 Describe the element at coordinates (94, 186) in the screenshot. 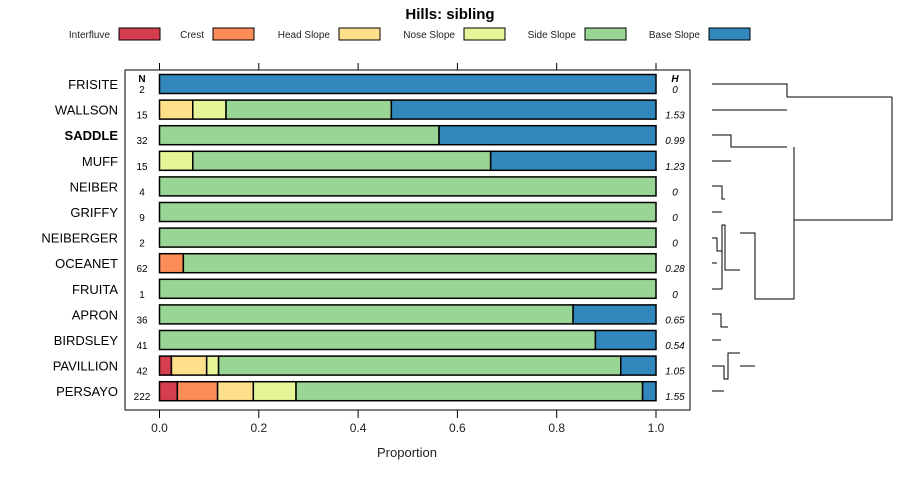

I see `row-label: NEIBER` at that location.